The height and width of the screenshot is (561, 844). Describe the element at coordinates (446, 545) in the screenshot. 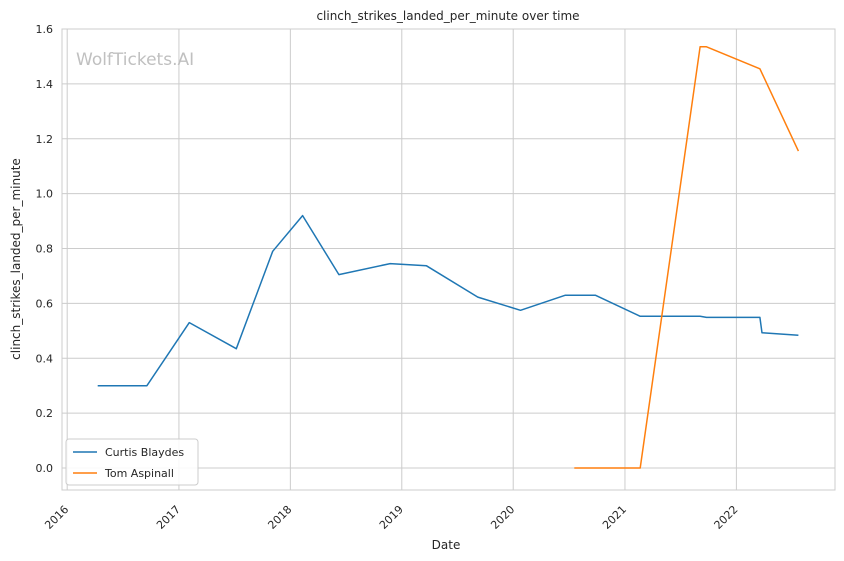

I see `x-axis-title: Date` at that location.